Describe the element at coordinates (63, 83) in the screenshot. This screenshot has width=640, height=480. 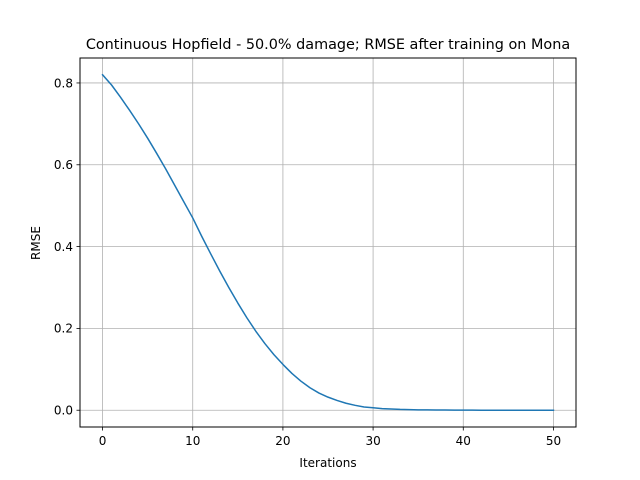
I see `y-tick-label: 0.8` at that location.